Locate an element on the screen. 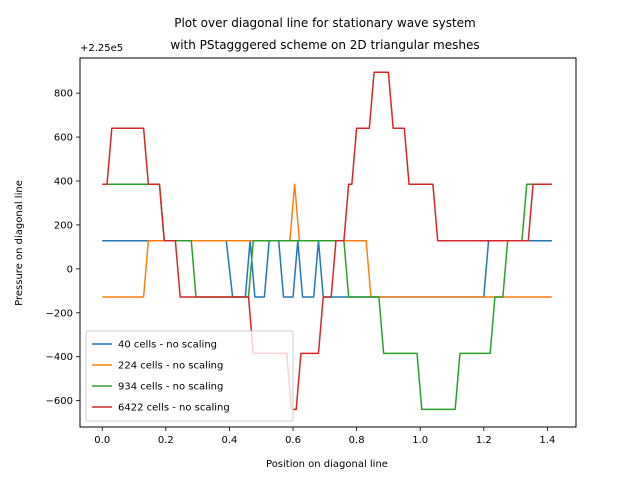 The image size is (640, 480). legend-label-0: 40 cells - no scaling is located at coordinates (167, 345).